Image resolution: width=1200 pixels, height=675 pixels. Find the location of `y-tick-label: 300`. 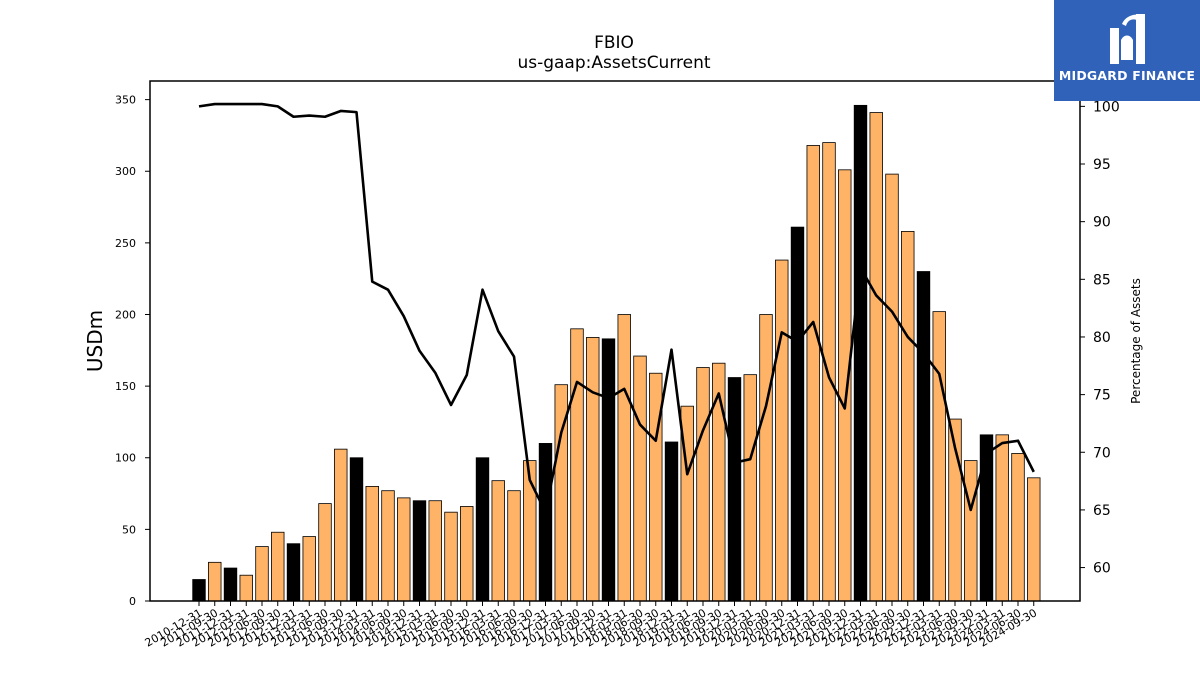

y-tick-label: 300 is located at coordinates (125, 171).